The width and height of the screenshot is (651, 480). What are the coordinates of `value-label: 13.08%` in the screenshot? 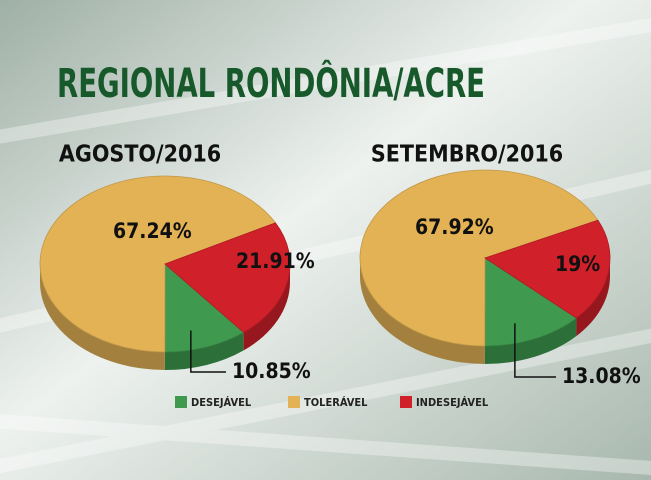 It's located at (601, 376).